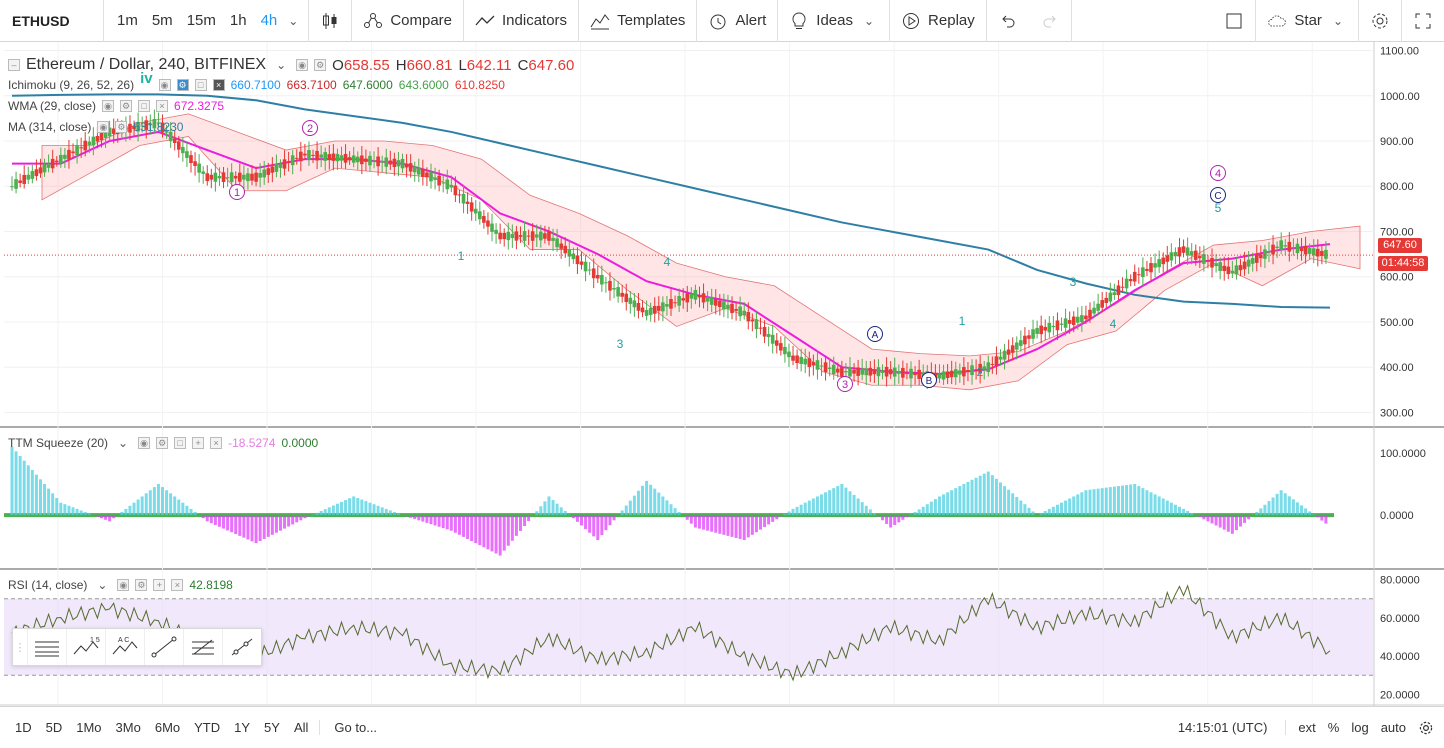 This screenshot has width=1444, height=748. I want to click on log-toggle: log, so click(1360, 727).